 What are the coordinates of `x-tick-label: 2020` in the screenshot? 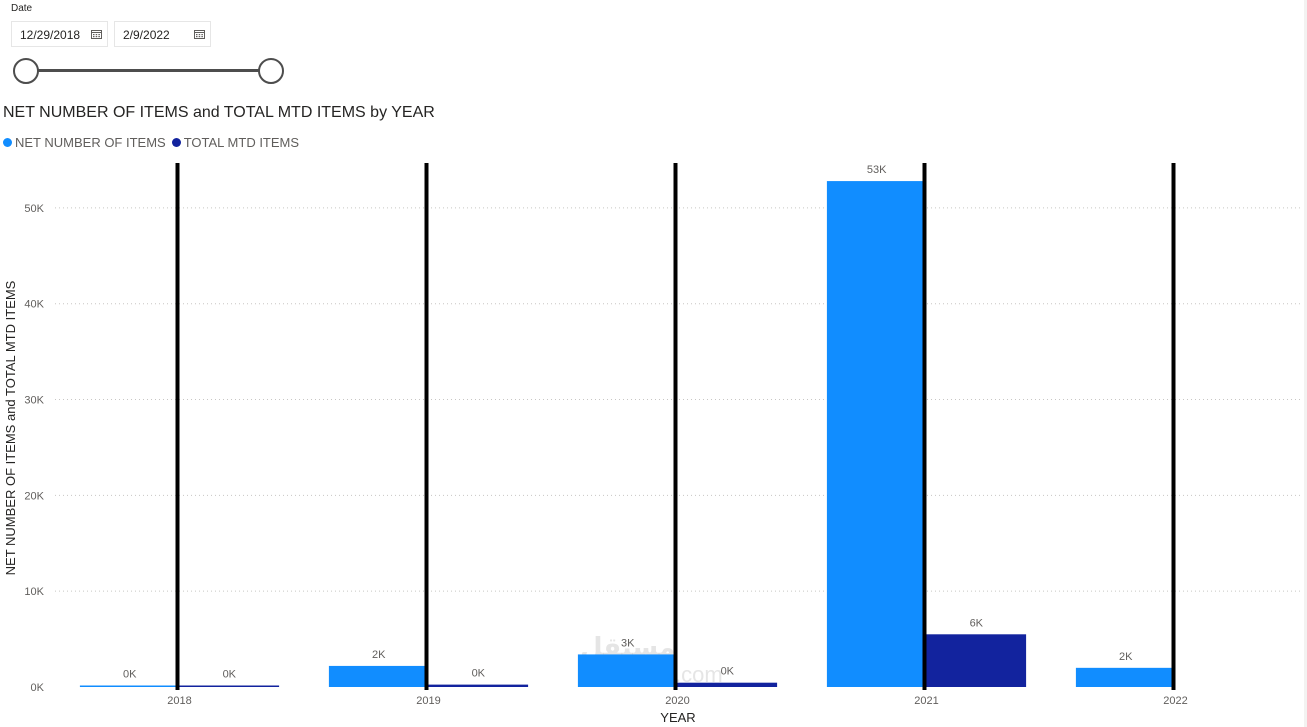 It's located at (677, 701).